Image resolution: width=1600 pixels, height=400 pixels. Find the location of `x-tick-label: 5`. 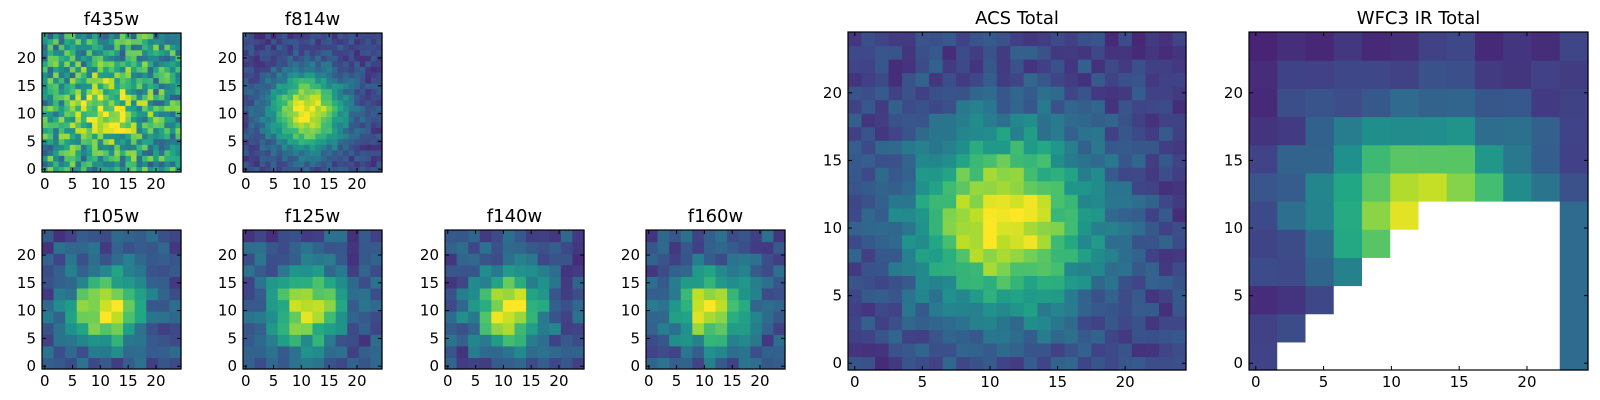

x-tick-label: 5 is located at coordinates (73, 381).